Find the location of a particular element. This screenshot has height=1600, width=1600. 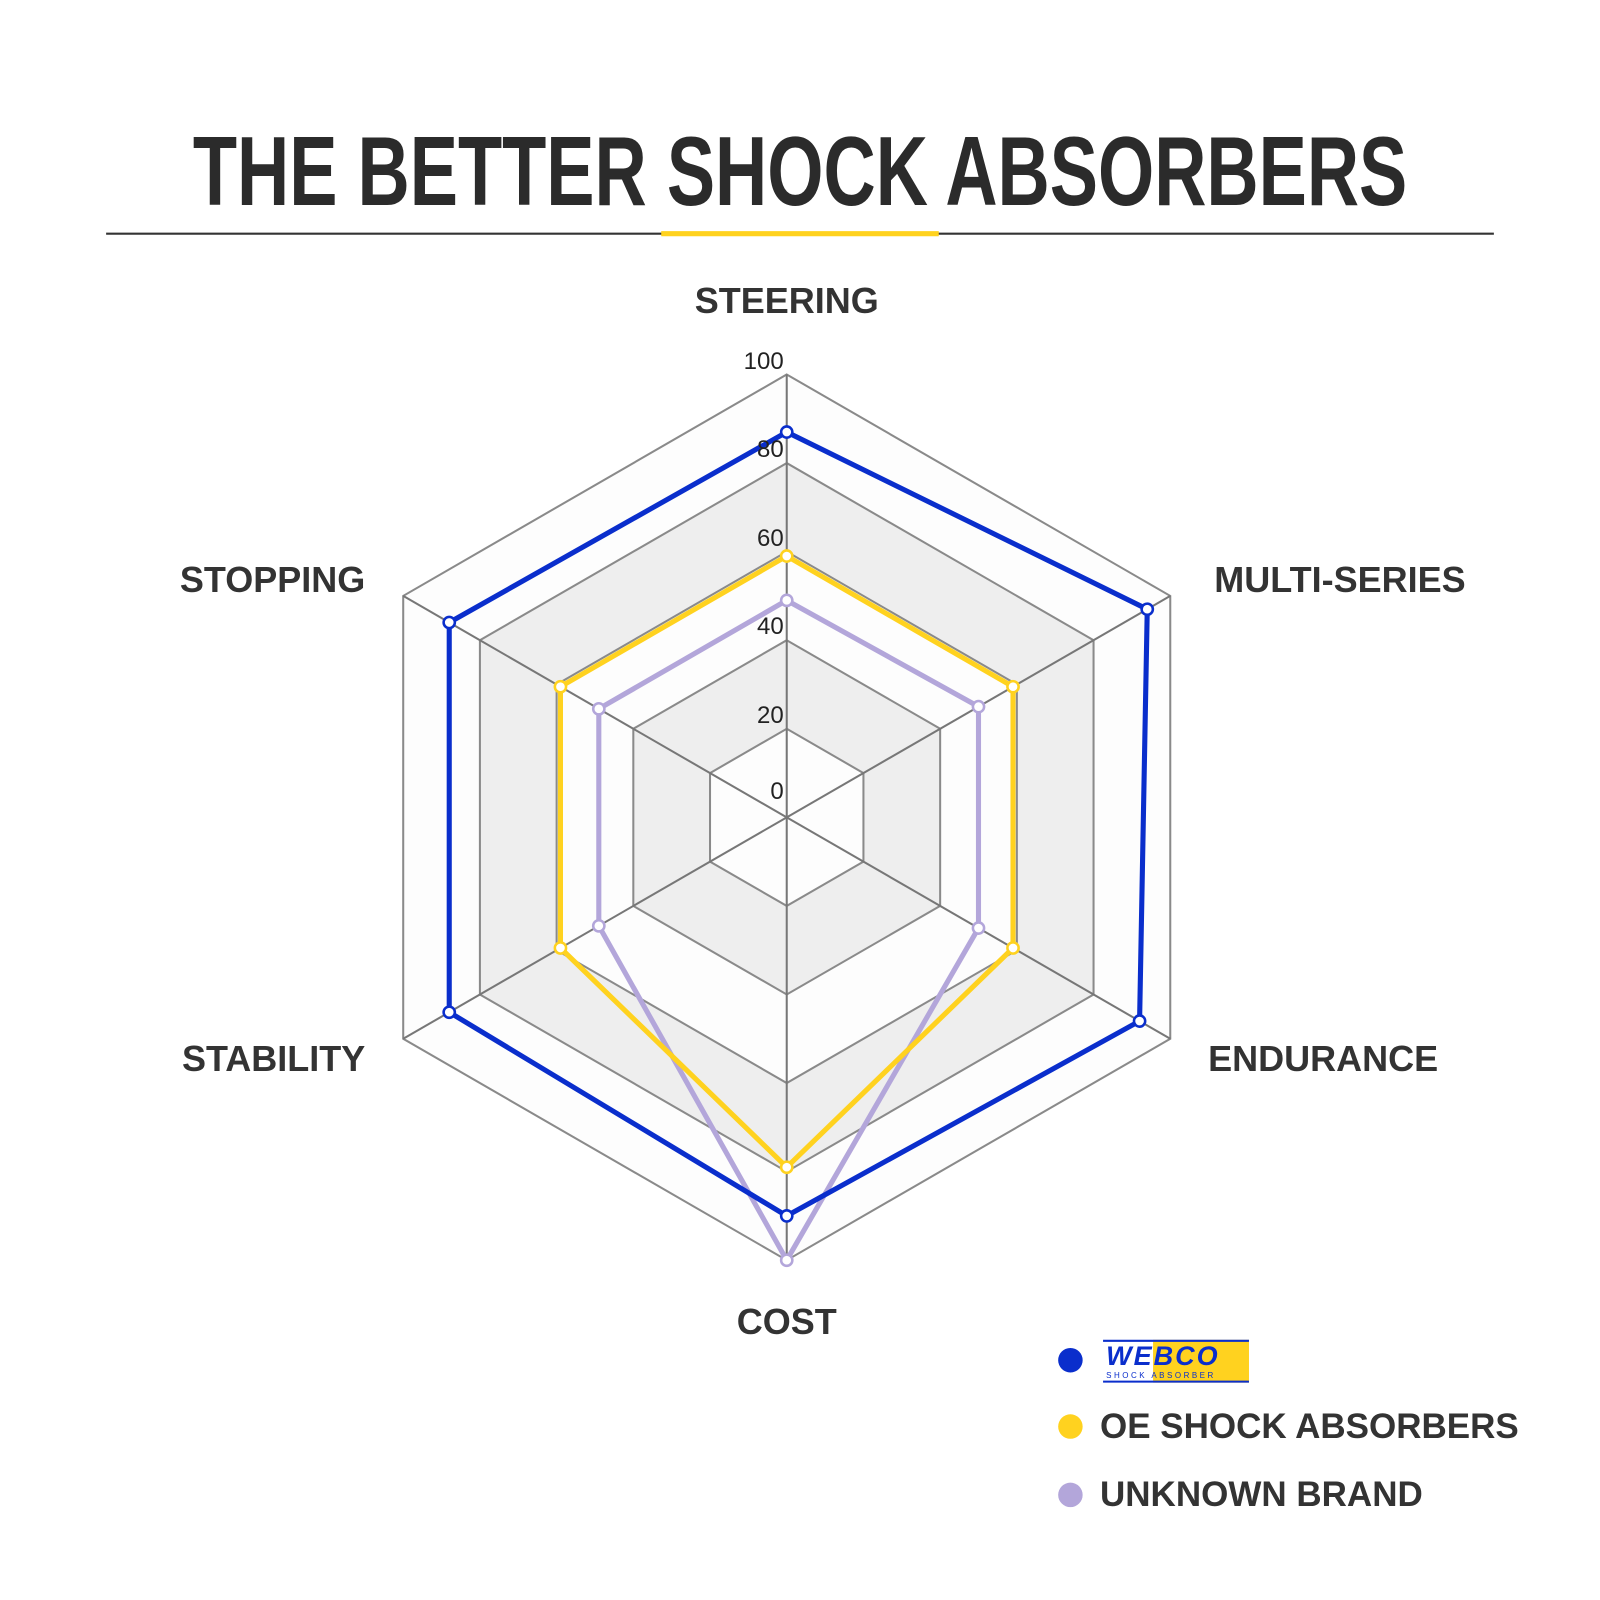

legend-label: UNKNOWN BRAND is located at coordinates (1261, 1495).